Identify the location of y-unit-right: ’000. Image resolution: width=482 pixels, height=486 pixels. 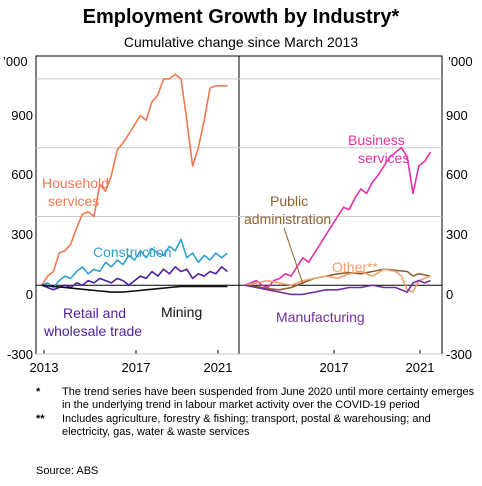
(460, 61).